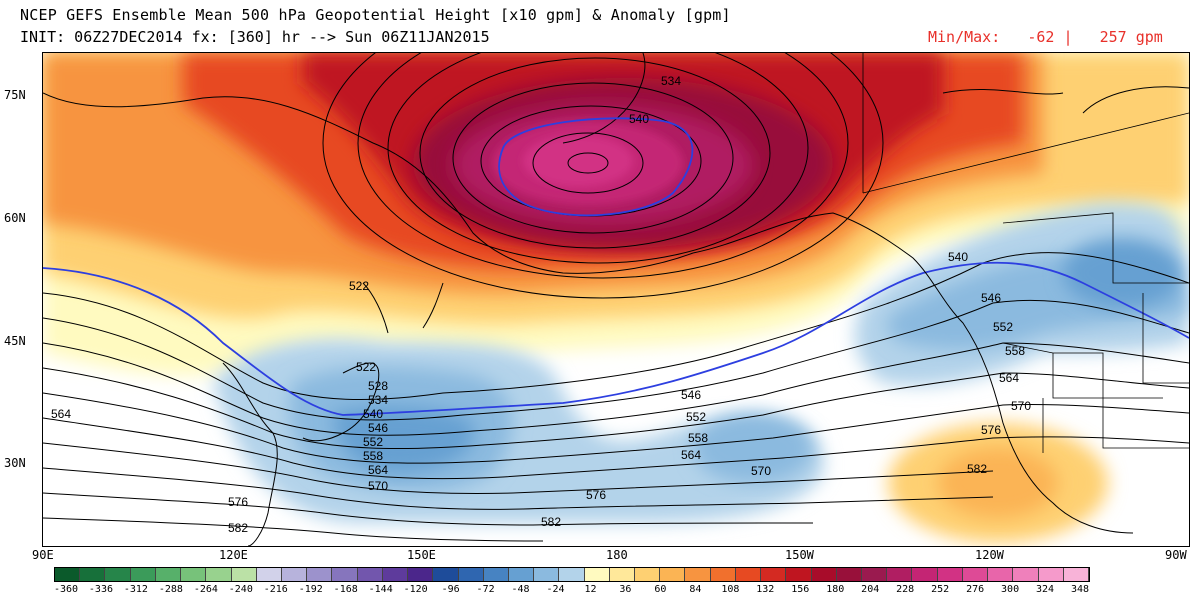 Image resolution: width=1200 pixels, height=600 pixels. Describe the element at coordinates (940, 589) in the screenshot. I see `colorbar-tick-label: 252` at that location.